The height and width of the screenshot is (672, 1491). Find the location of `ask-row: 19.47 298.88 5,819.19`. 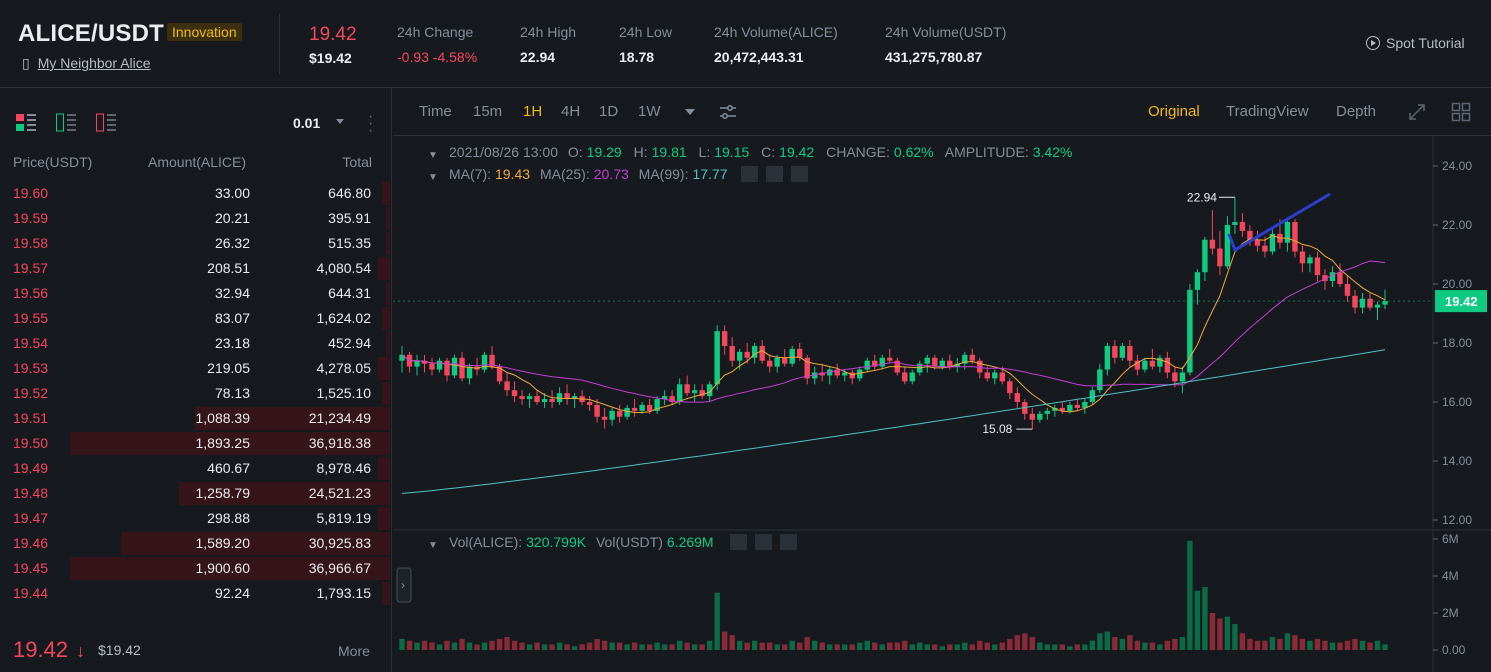

ask-row: 19.47 298.88 5,819.19 is located at coordinates (195, 518).